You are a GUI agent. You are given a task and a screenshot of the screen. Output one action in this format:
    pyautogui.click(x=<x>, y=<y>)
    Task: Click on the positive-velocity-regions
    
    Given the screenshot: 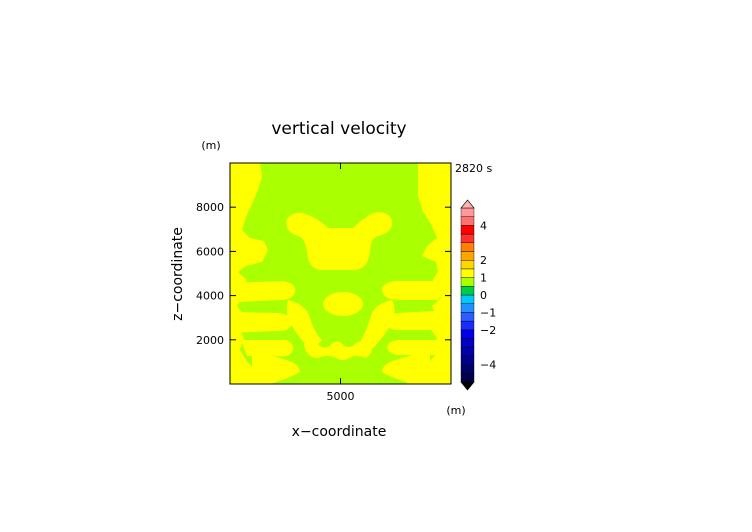 What is the action you would take?
    pyautogui.click(x=340, y=273)
    